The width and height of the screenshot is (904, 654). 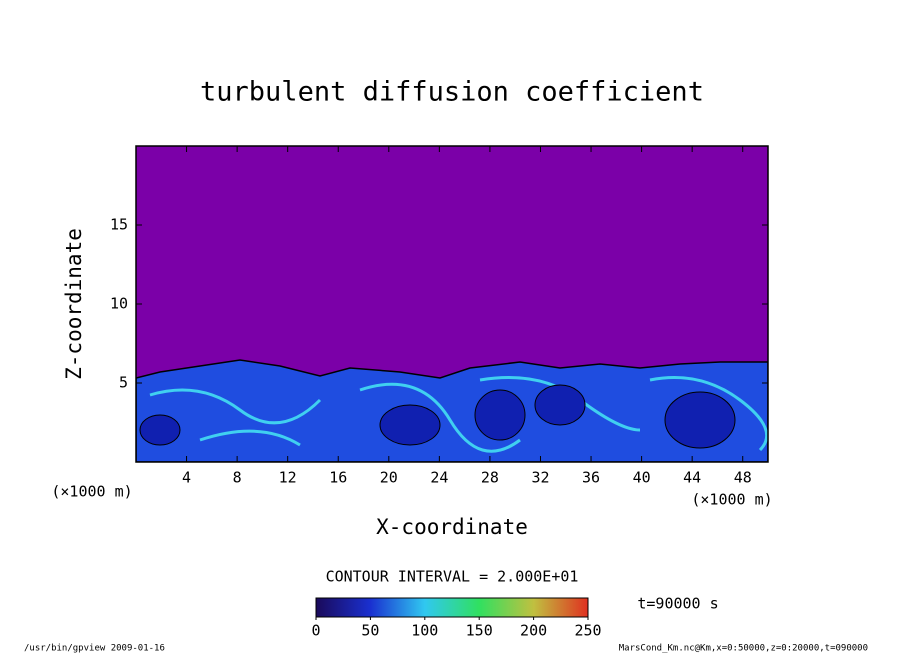 I want to click on x-tick-label: 4, so click(x=186, y=478).